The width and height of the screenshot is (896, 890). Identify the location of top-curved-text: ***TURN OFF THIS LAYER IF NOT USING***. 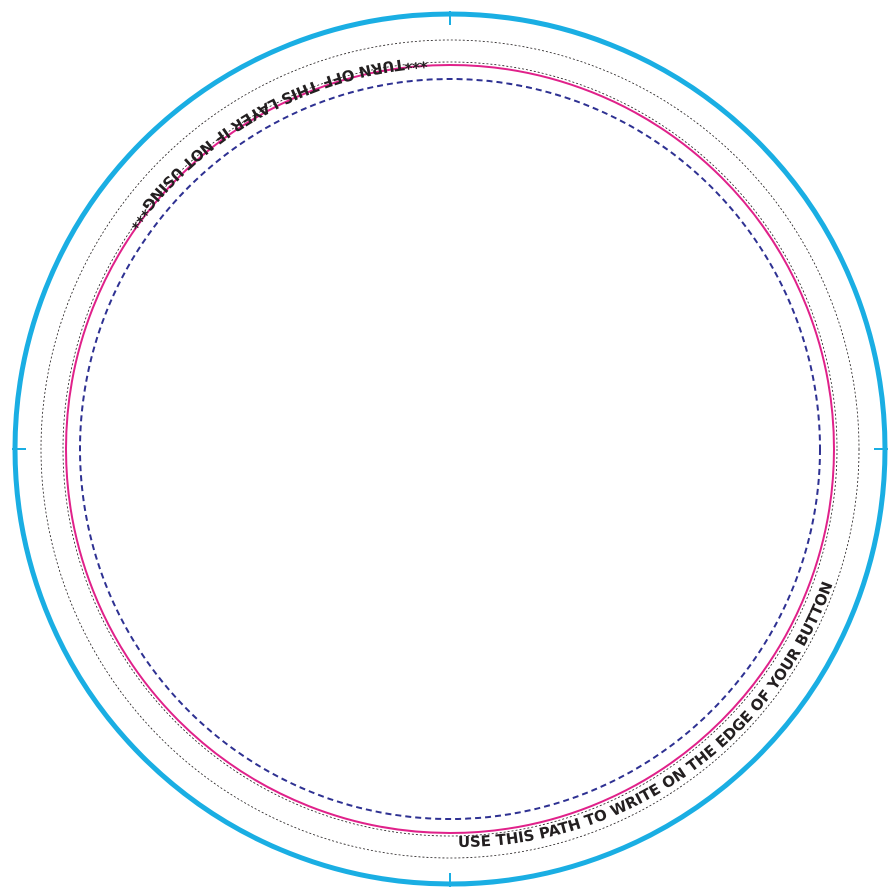
(276, 143).